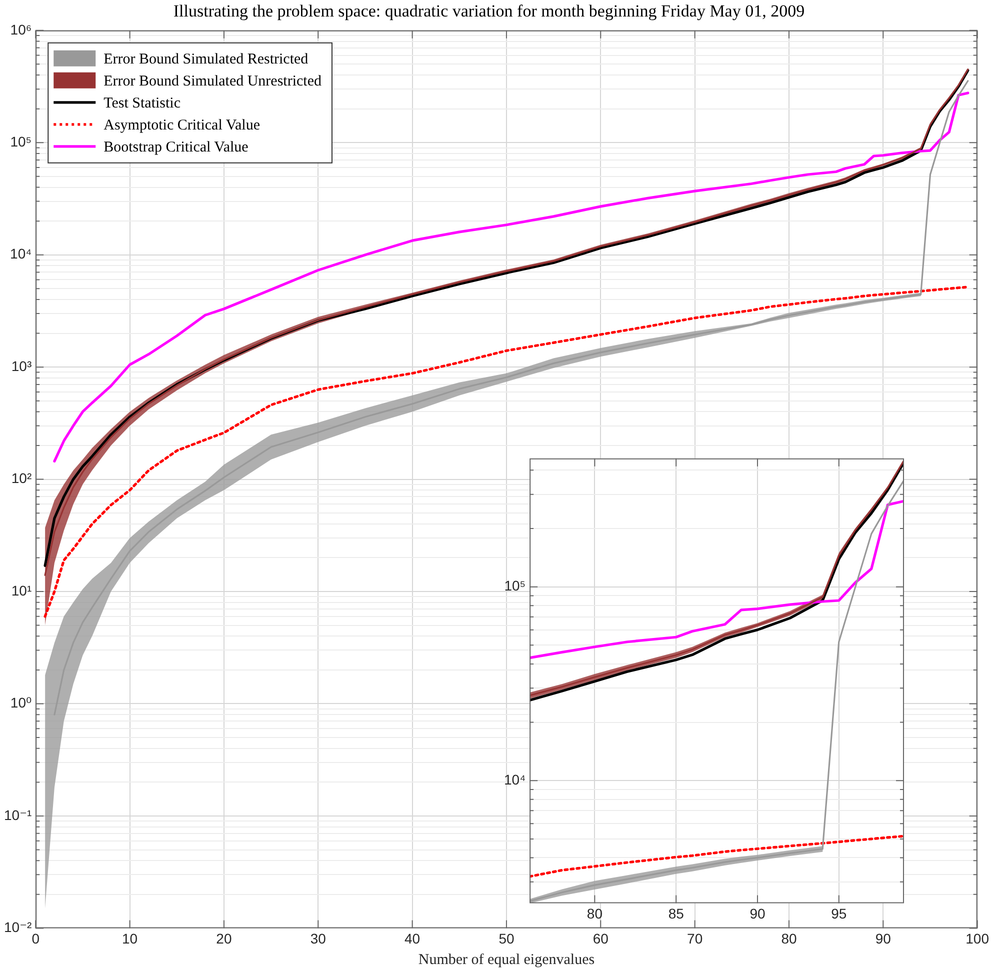 Image resolution: width=992 pixels, height=971 pixels. Describe the element at coordinates (506, 960) in the screenshot. I see `x-axis-title: Number of equal eigenvalues` at that location.